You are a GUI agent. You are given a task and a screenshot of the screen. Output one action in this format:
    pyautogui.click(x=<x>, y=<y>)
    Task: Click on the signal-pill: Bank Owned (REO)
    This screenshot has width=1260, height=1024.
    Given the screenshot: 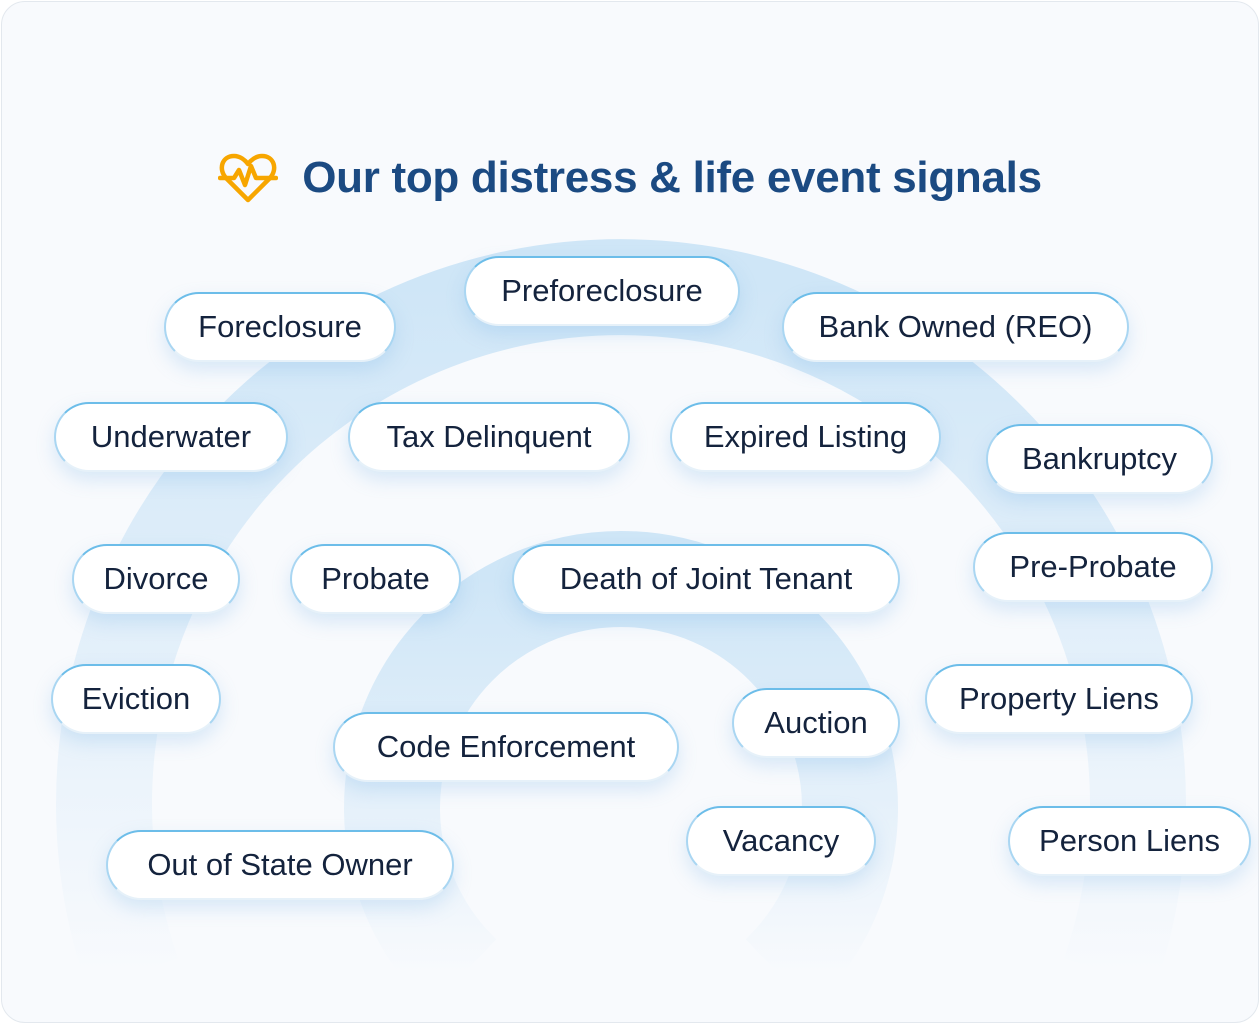 What is the action you would take?
    pyautogui.click(x=955, y=327)
    